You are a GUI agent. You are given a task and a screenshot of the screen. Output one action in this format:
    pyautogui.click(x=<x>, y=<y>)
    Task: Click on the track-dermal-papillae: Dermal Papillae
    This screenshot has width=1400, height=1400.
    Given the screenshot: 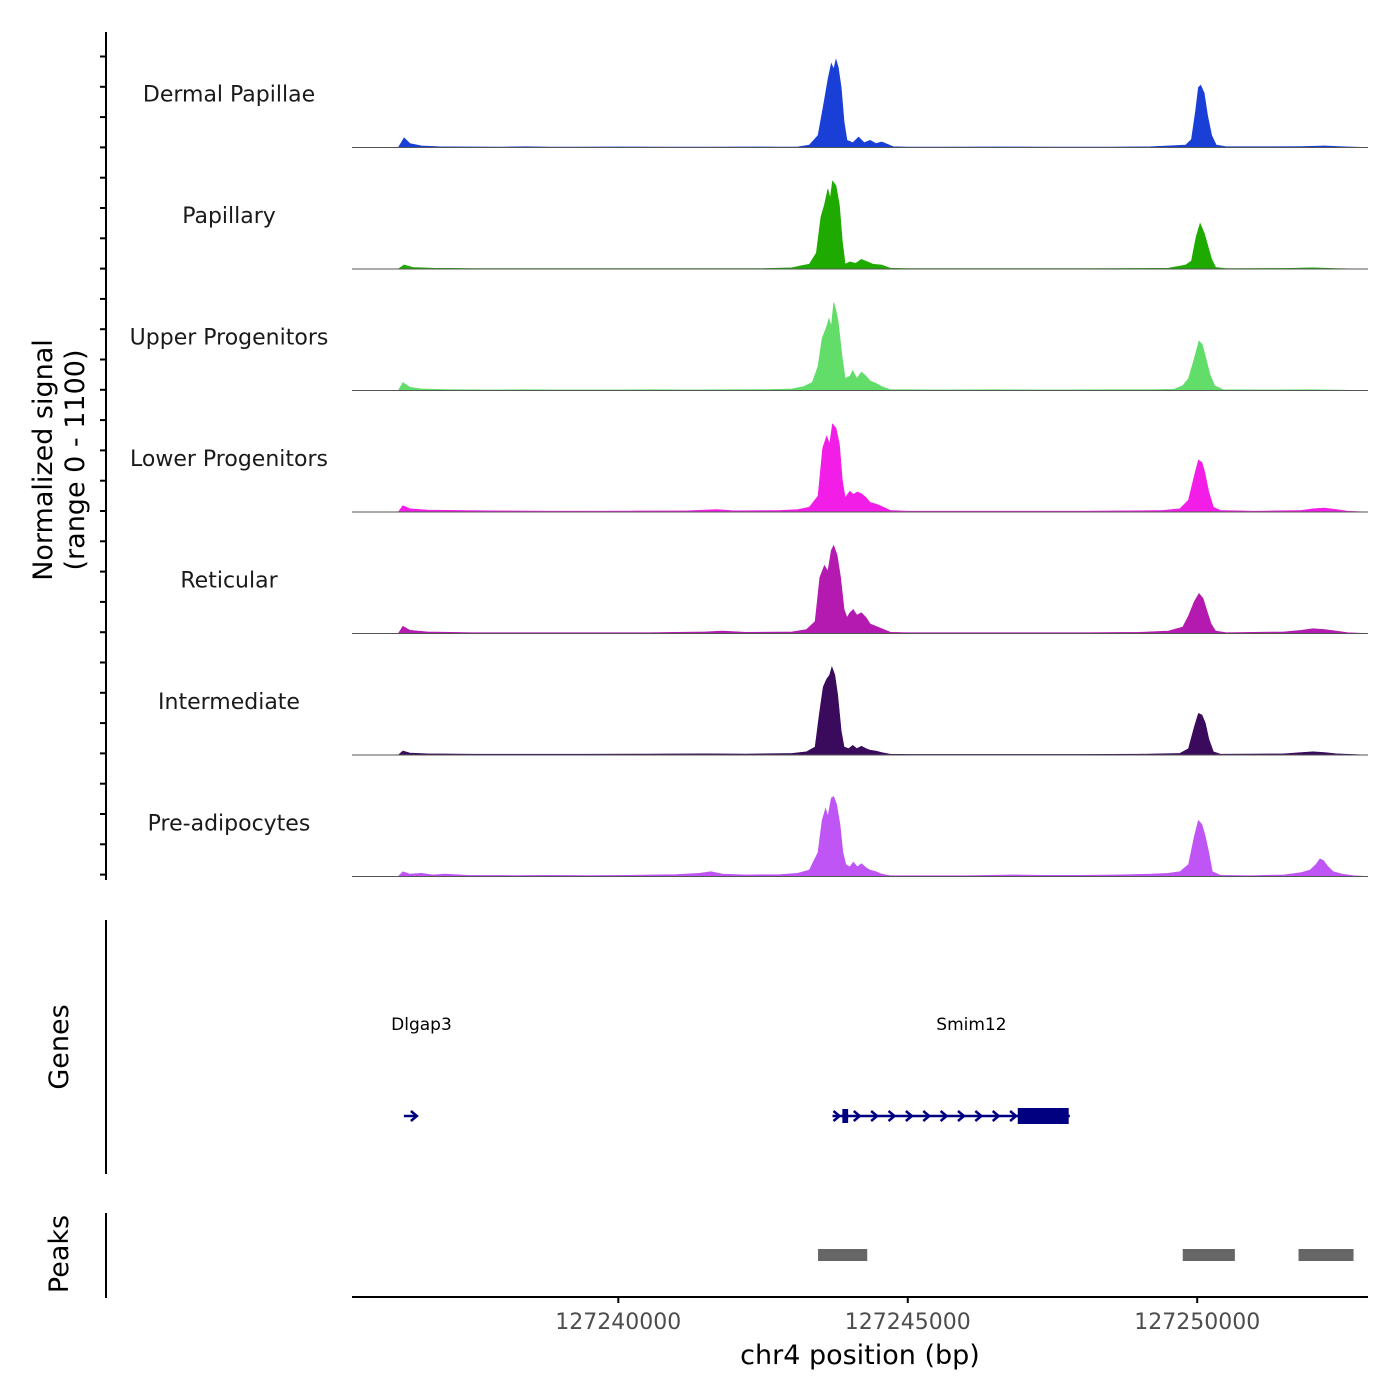 What is the action you would take?
    pyautogui.click(x=756, y=103)
    